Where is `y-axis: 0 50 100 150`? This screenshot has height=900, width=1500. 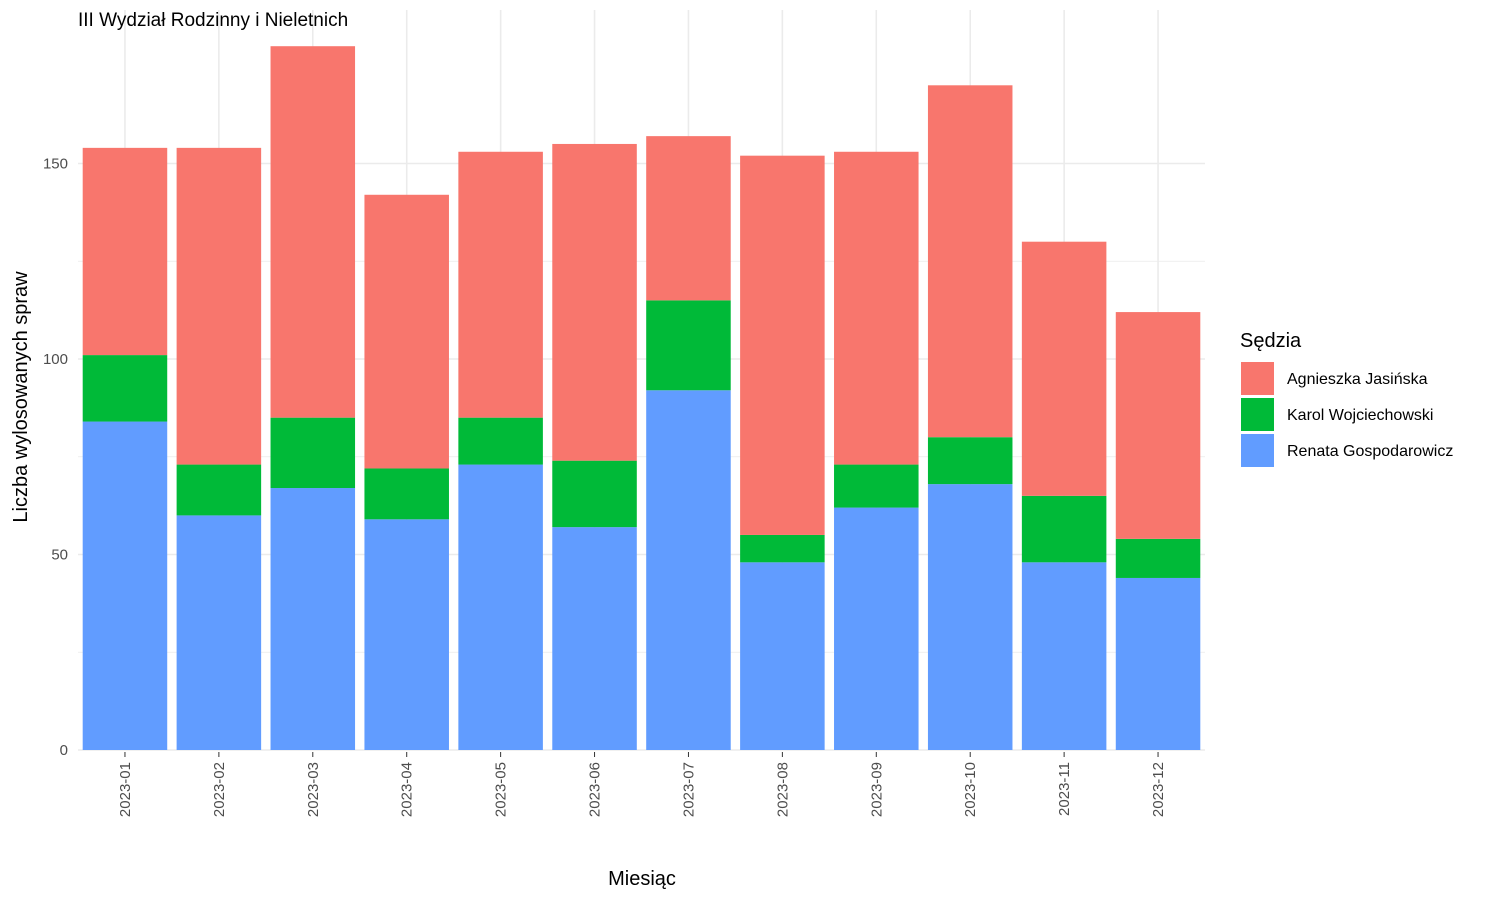
y-axis: 0 50 100 150 is located at coordinates (55, 458).